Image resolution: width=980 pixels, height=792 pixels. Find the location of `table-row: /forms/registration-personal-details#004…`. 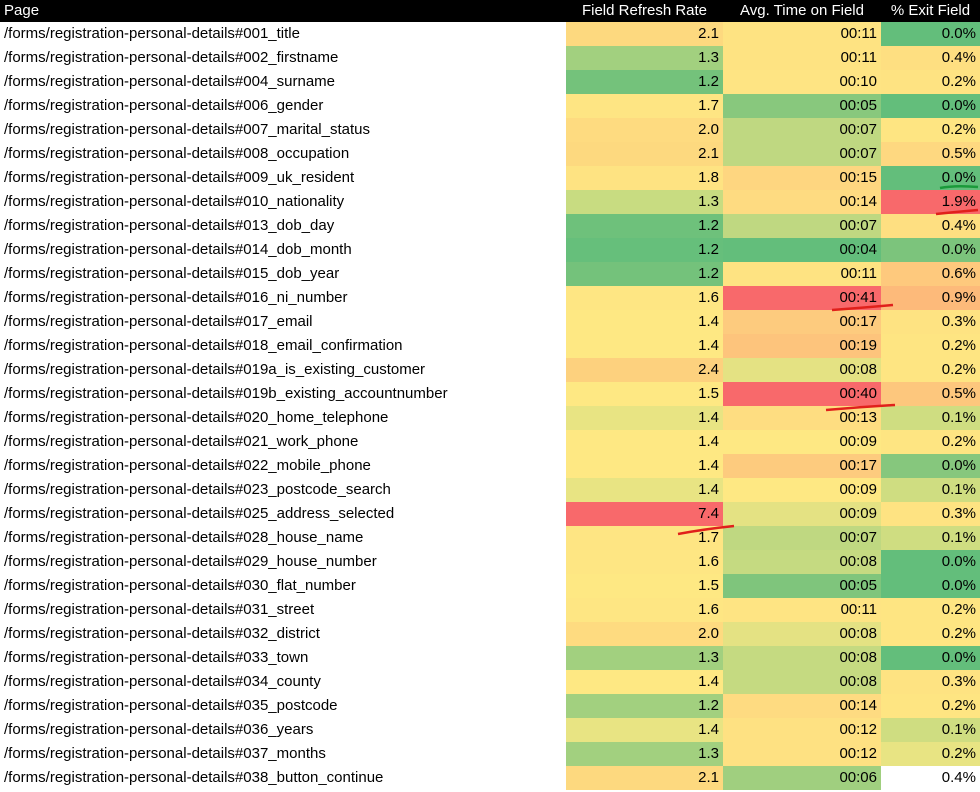

table-row: /forms/registration-personal-details#004… is located at coordinates (490, 82).